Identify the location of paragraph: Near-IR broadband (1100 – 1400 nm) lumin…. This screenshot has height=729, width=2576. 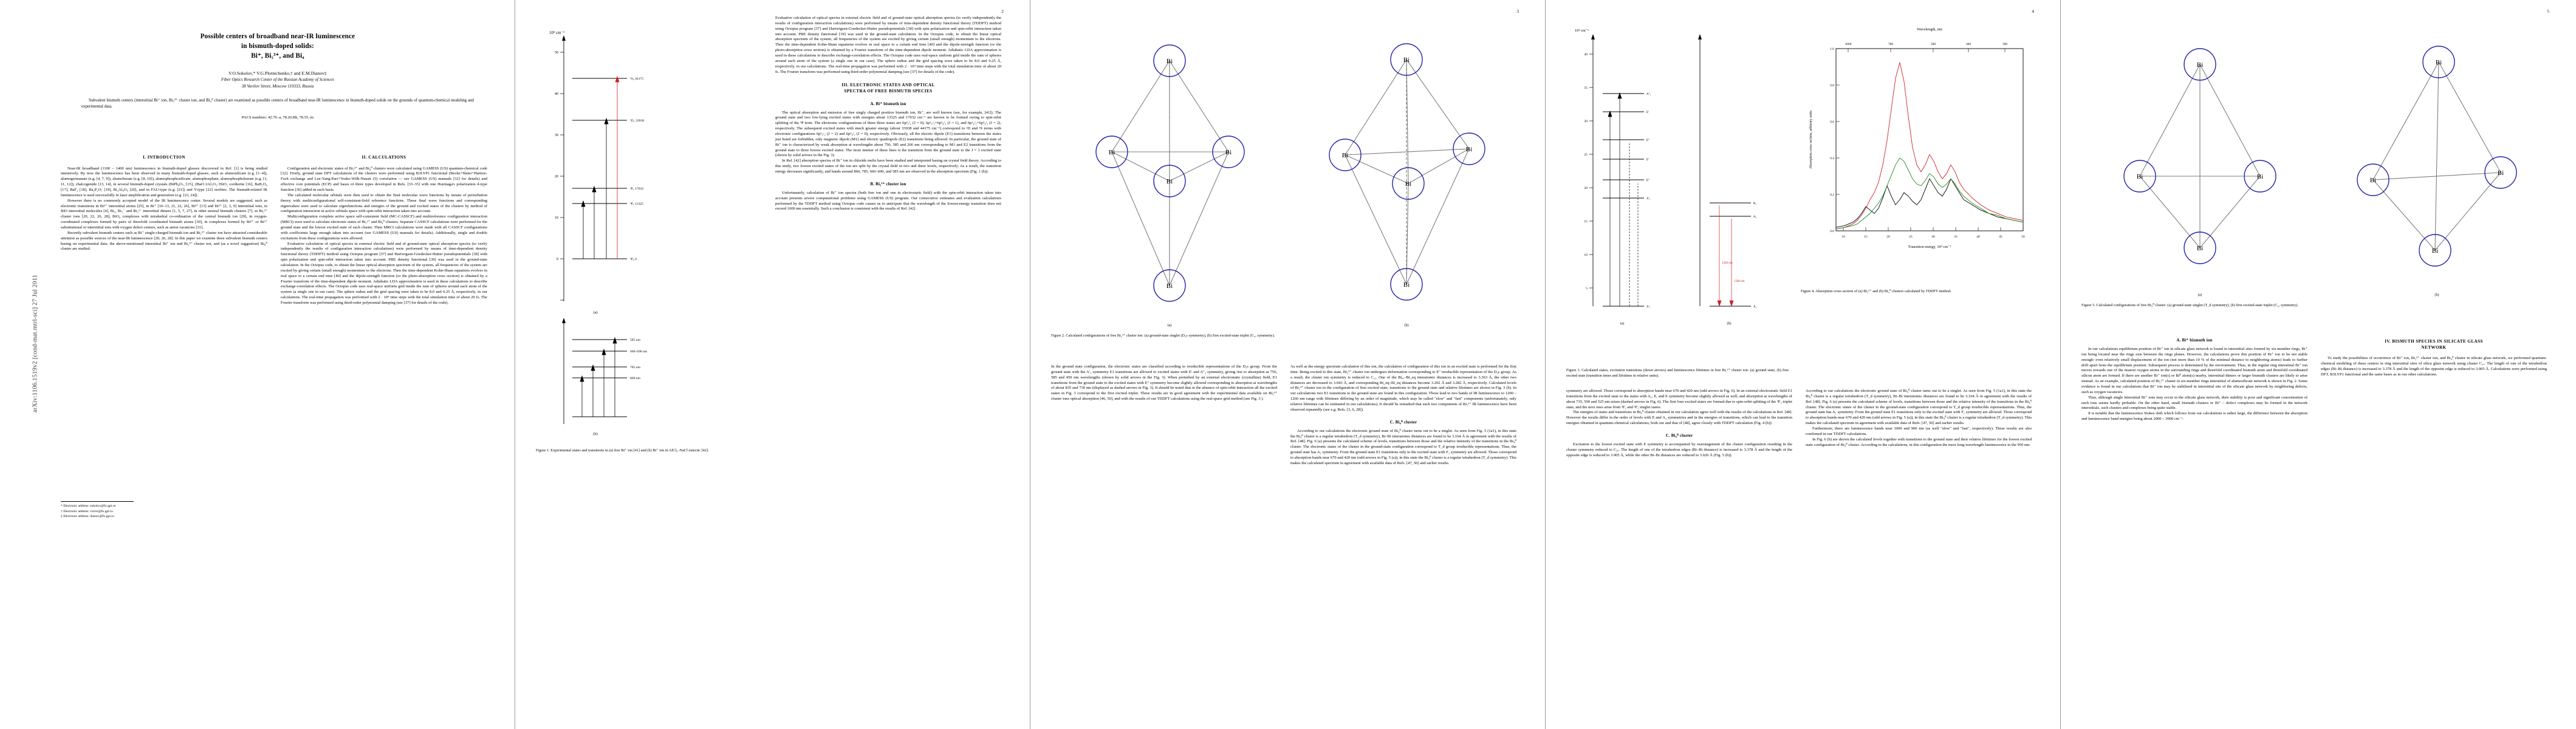
(164, 181).